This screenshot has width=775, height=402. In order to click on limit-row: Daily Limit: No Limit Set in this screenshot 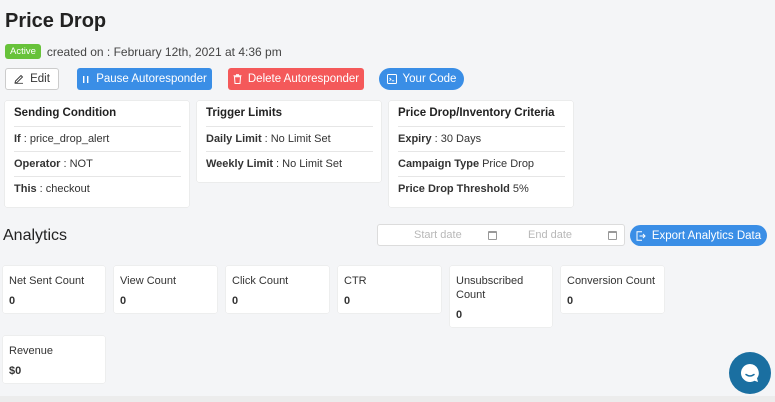, I will do `click(289, 138)`.